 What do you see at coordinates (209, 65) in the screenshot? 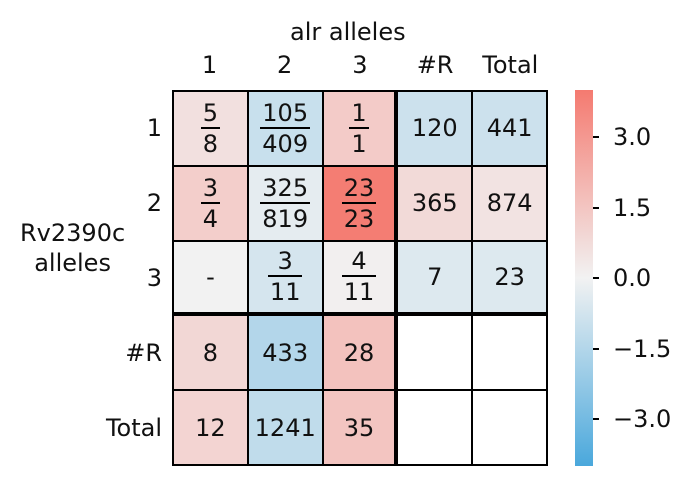
I see `column-label: 1` at bounding box center [209, 65].